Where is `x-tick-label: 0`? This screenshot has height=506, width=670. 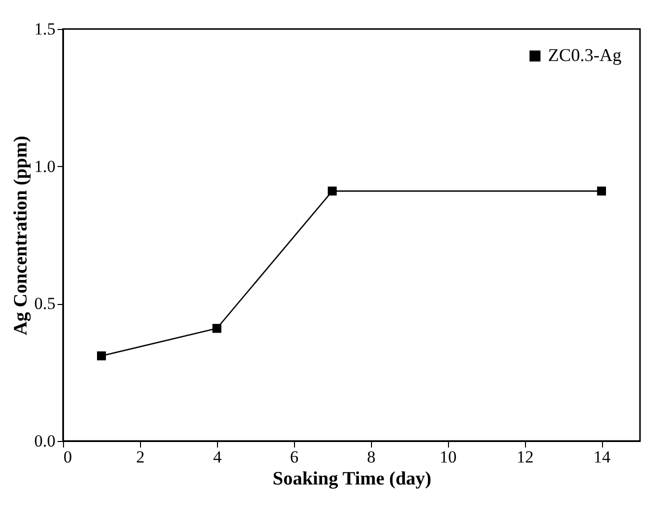
x-tick-label: 0 is located at coordinates (68, 457).